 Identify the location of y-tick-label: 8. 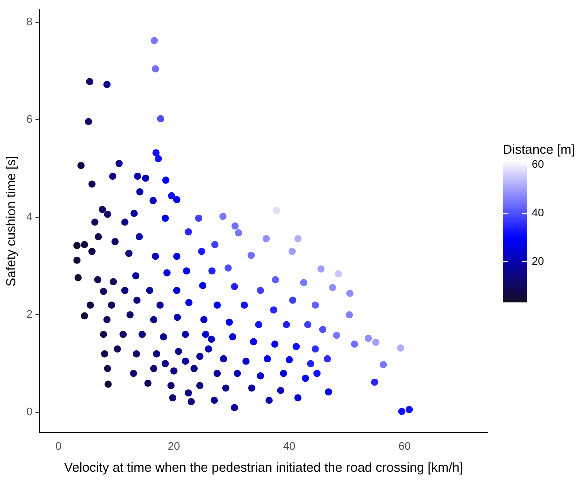
(29, 22).